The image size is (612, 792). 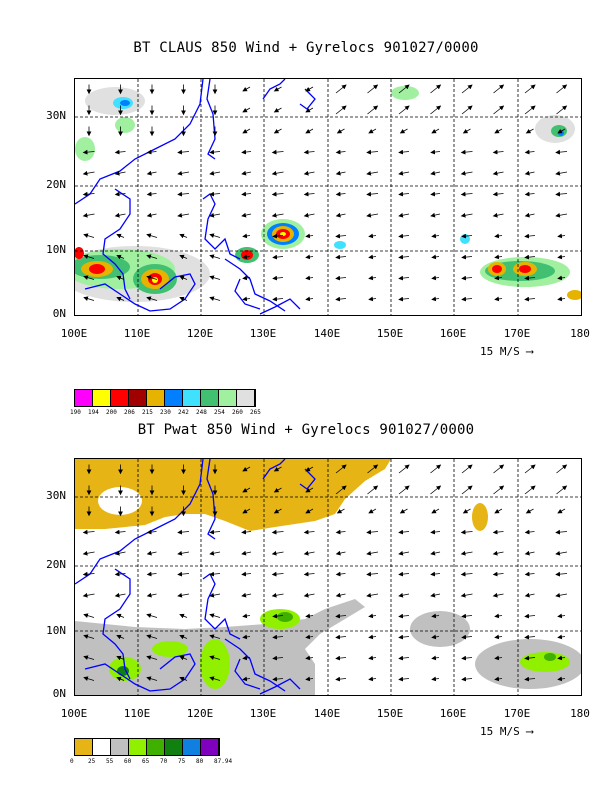 I want to click on colorbar-tick-label: 25, so click(x=92, y=761).